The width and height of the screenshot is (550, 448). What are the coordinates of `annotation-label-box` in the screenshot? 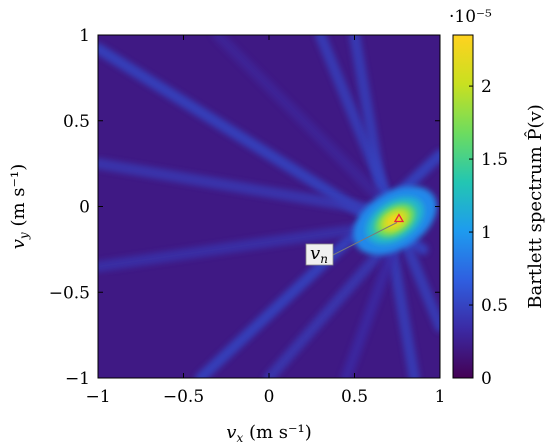 It's located at (319, 254).